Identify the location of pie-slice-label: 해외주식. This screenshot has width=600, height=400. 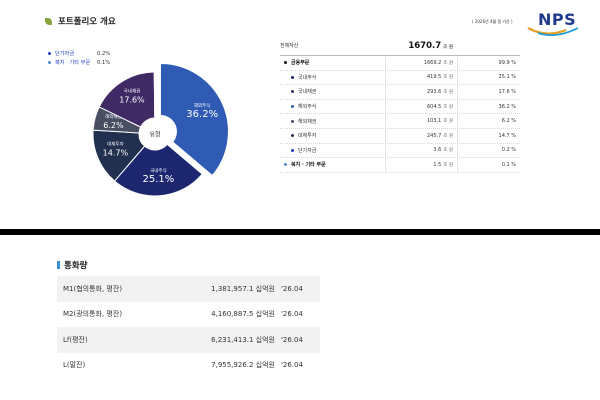
(202, 105).